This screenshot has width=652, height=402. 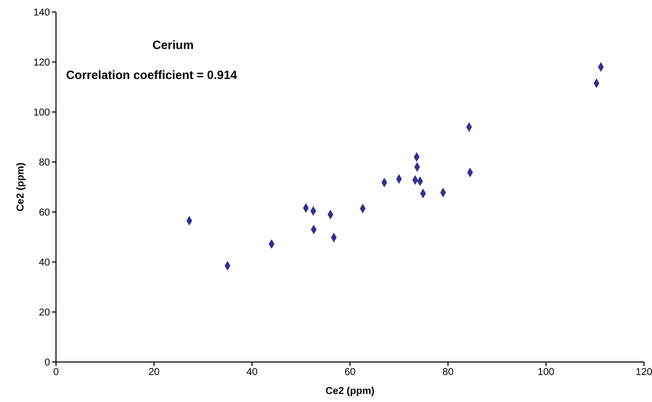 I want to click on x-axis-title: Ce2 (ppm), so click(x=350, y=391).